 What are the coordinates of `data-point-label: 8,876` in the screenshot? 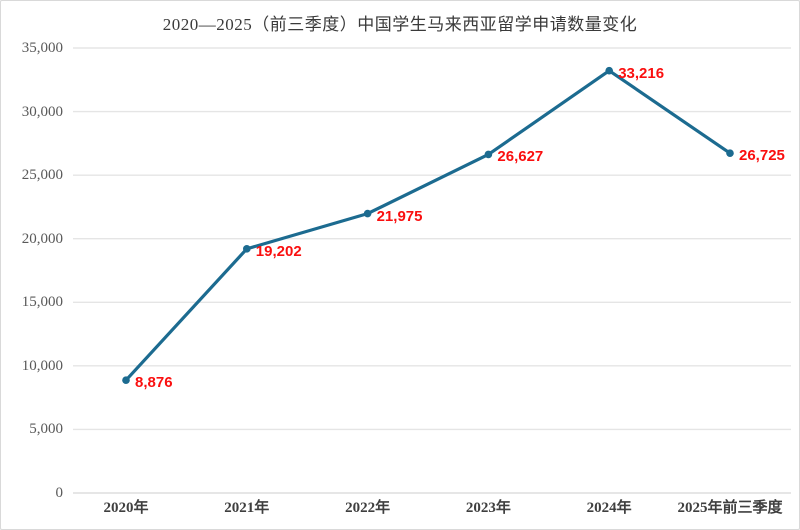 It's located at (154, 383).